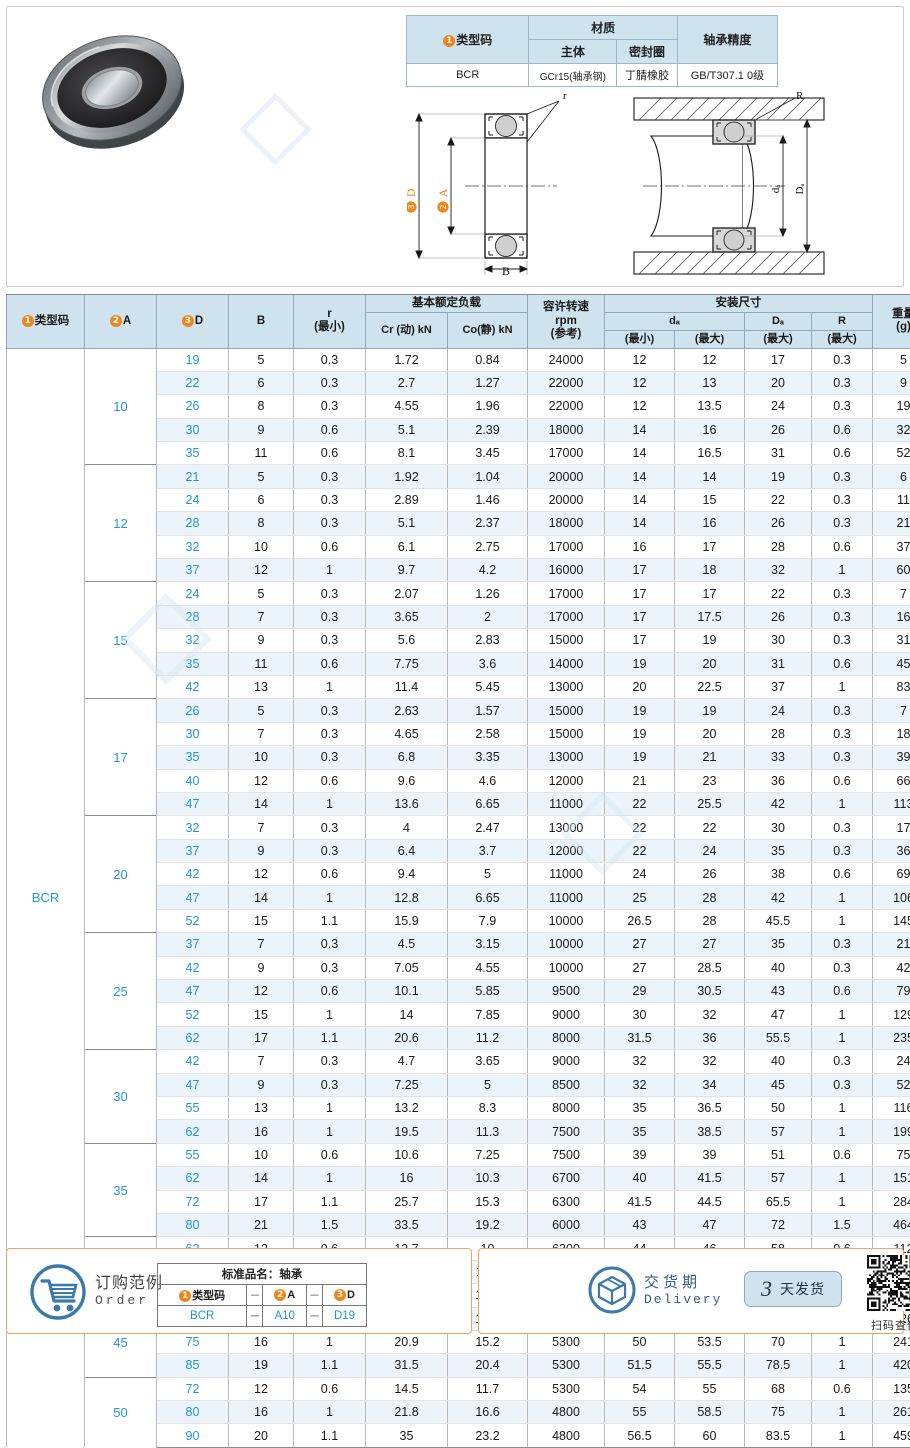 This screenshot has height=1448, width=910. I want to click on qr-code-icon, so click(888, 1283).